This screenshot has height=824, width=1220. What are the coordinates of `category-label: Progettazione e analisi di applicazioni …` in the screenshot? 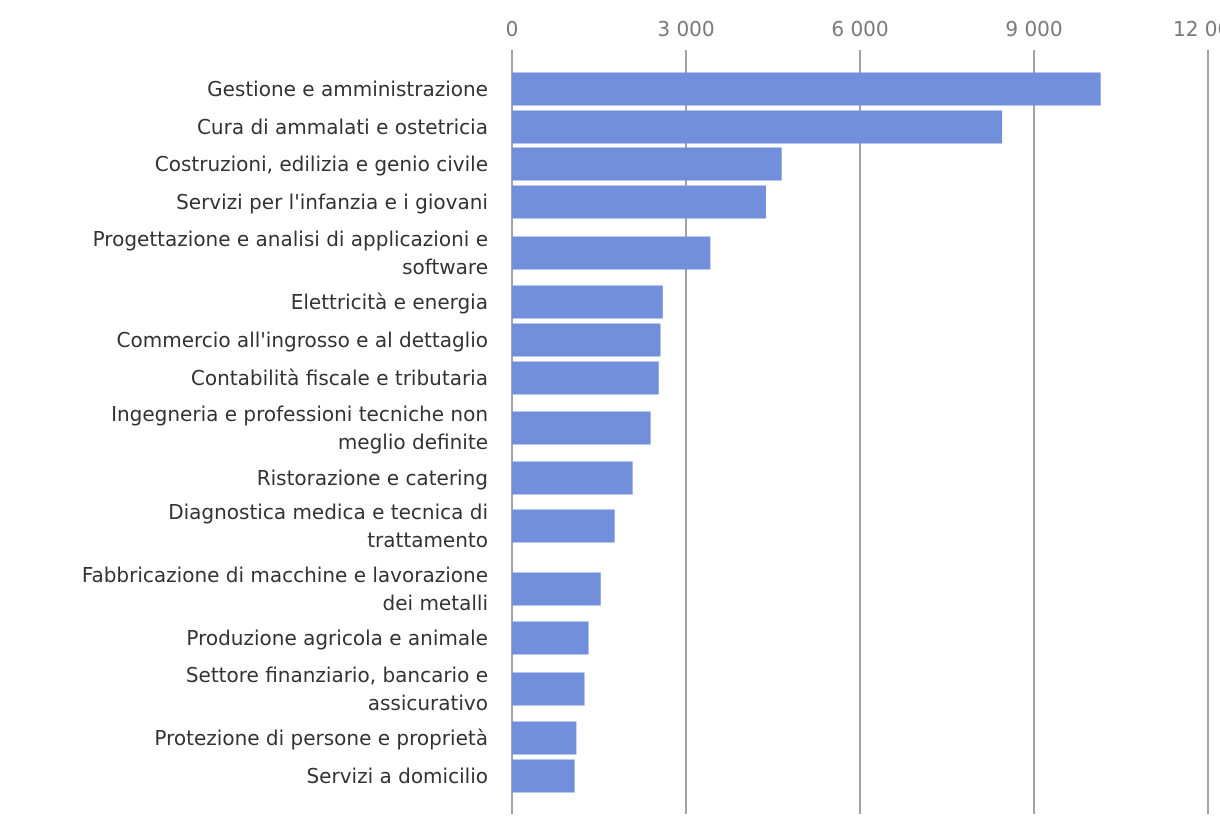 It's located at (290, 253).